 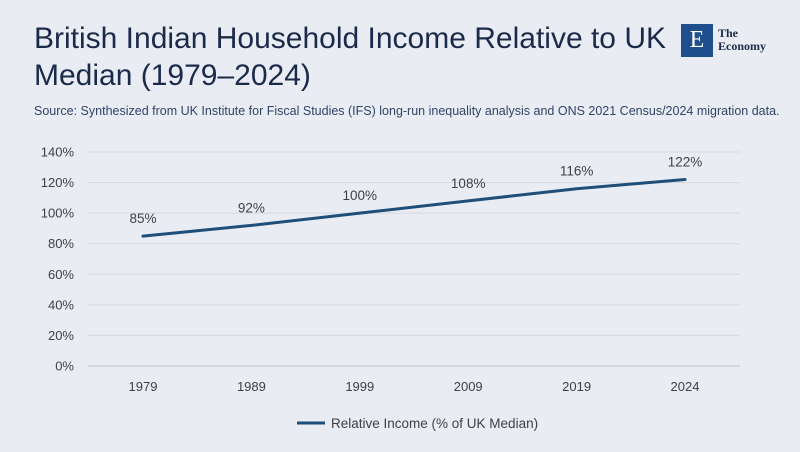 What do you see at coordinates (468, 183) in the screenshot?
I see `data-label: 108%` at bounding box center [468, 183].